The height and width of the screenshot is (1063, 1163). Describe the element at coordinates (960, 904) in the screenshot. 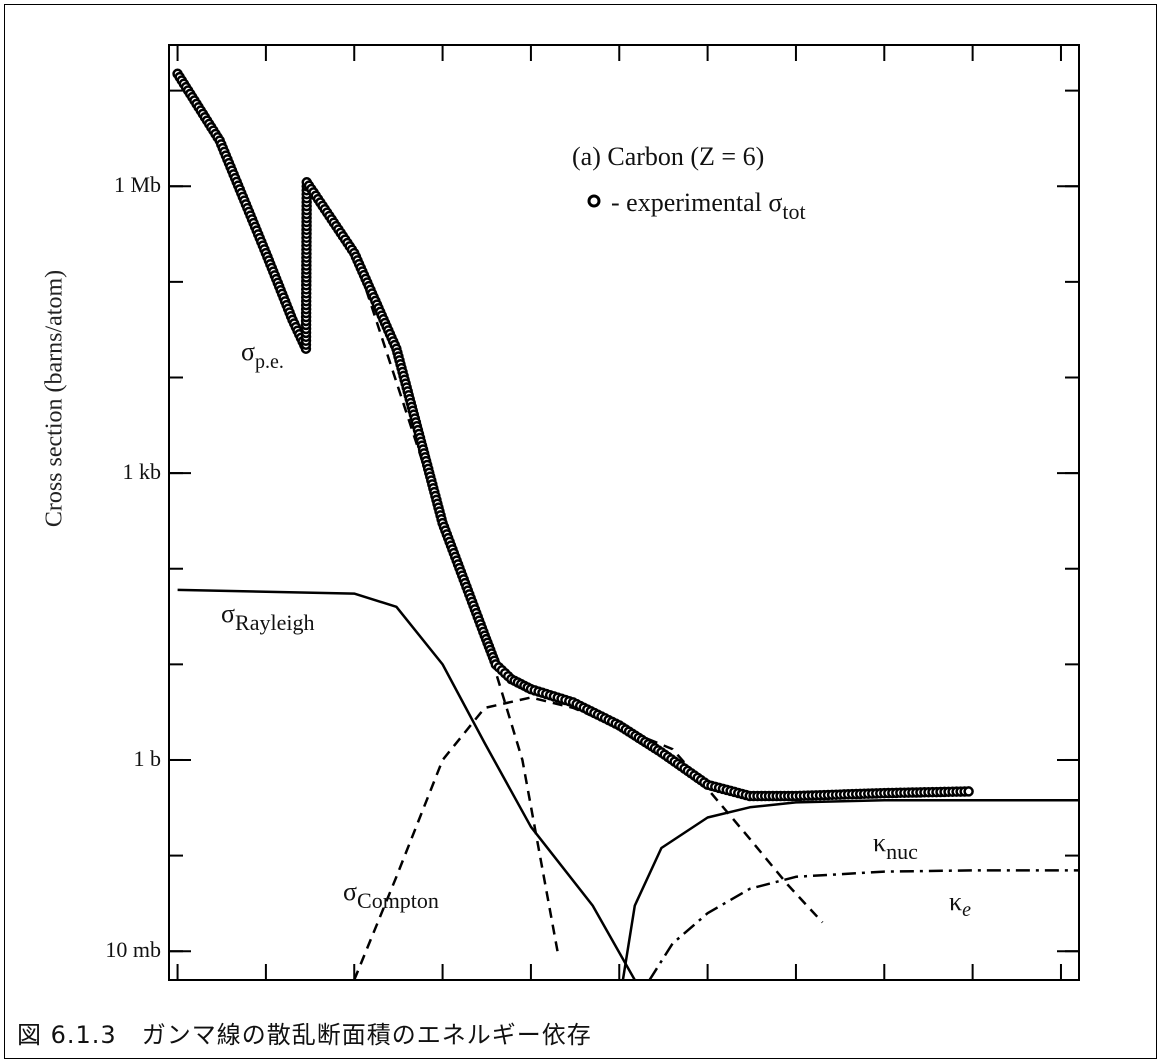

I see `kappa-e-label: κe` at that location.